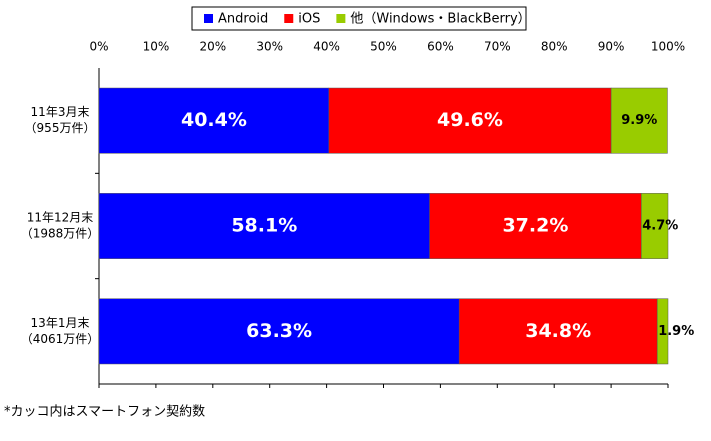  What do you see at coordinates (535, 226) in the screenshot?
I see `value-label: 37.2%` at bounding box center [535, 226].